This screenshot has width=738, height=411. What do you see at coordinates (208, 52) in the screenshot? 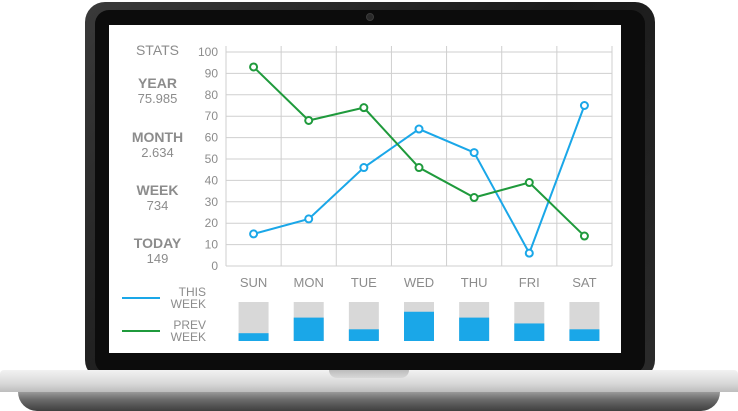
I see `y-tick-label: 100` at bounding box center [208, 52].